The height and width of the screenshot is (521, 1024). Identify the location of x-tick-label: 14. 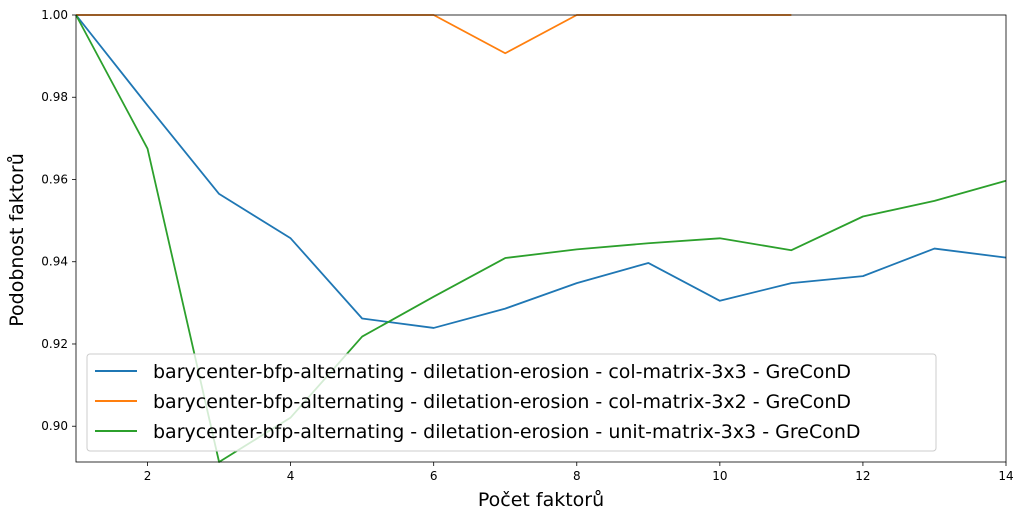
(1005, 476).